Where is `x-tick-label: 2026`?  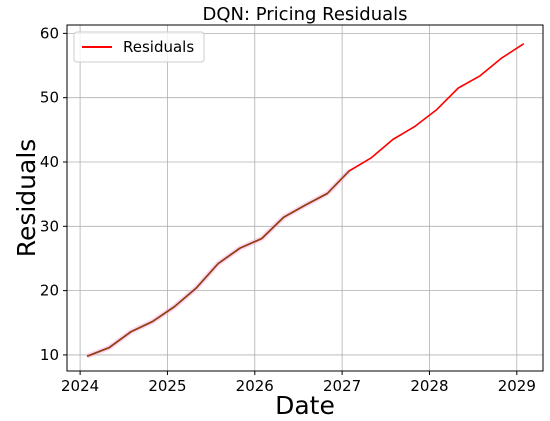
x-tick-label: 2026 is located at coordinates (255, 386).